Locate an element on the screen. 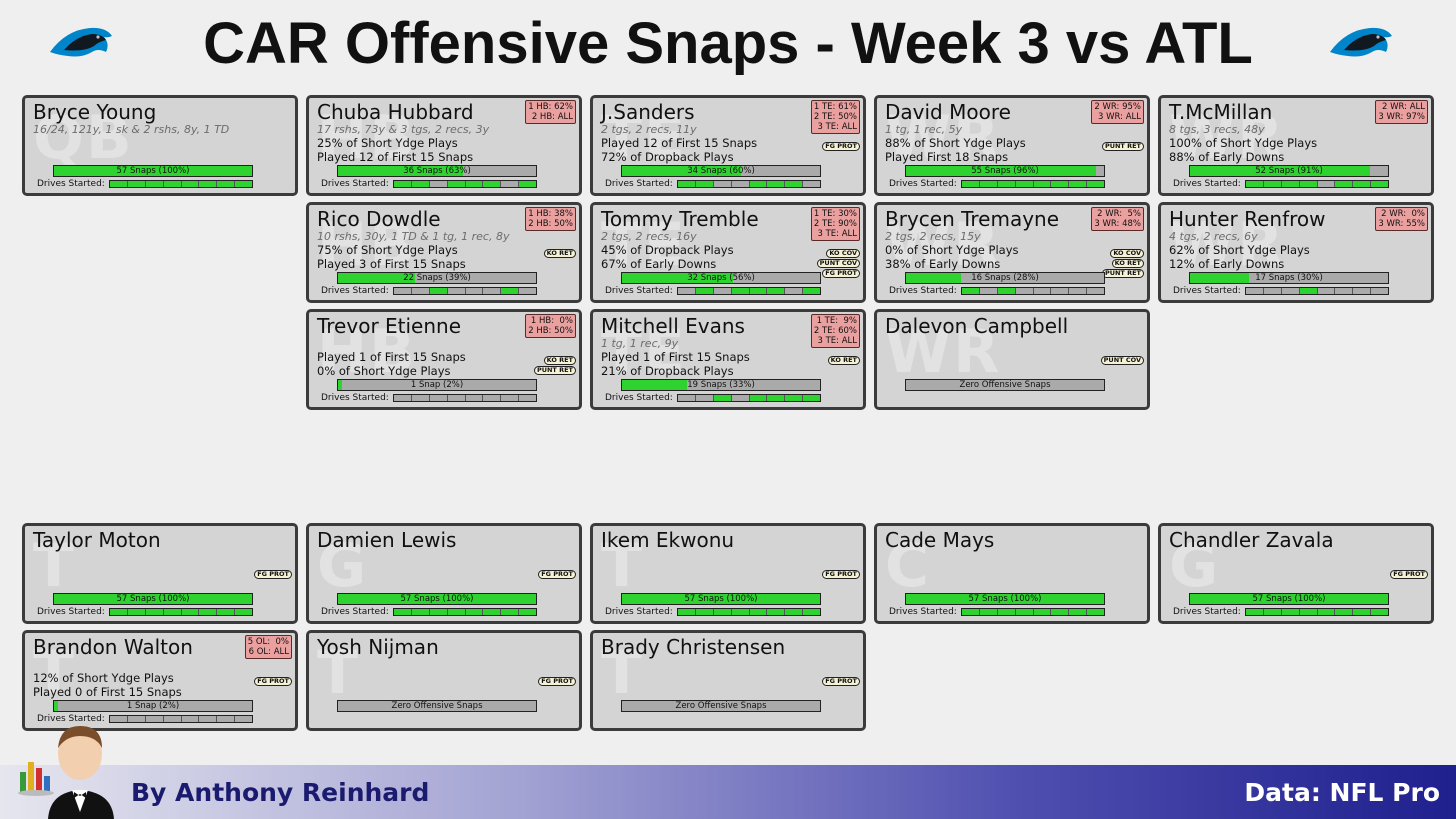 The width and height of the screenshot is (1456, 819). player-name: T.McMillan is located at coordinates (1221, 112).